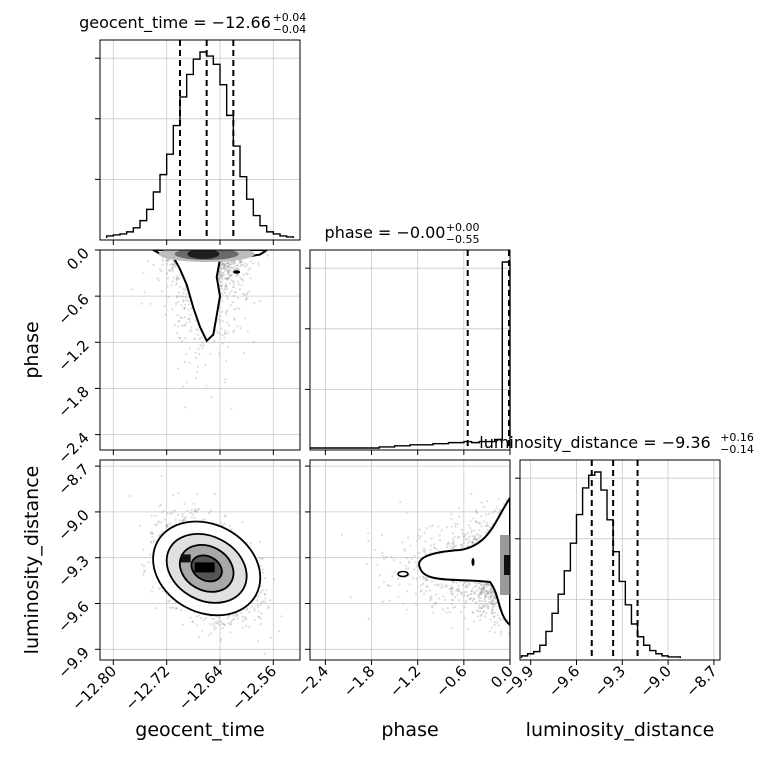 The image size is (760, 760). I want to click on scatter-geocent_time-phase, so click(198, 352).